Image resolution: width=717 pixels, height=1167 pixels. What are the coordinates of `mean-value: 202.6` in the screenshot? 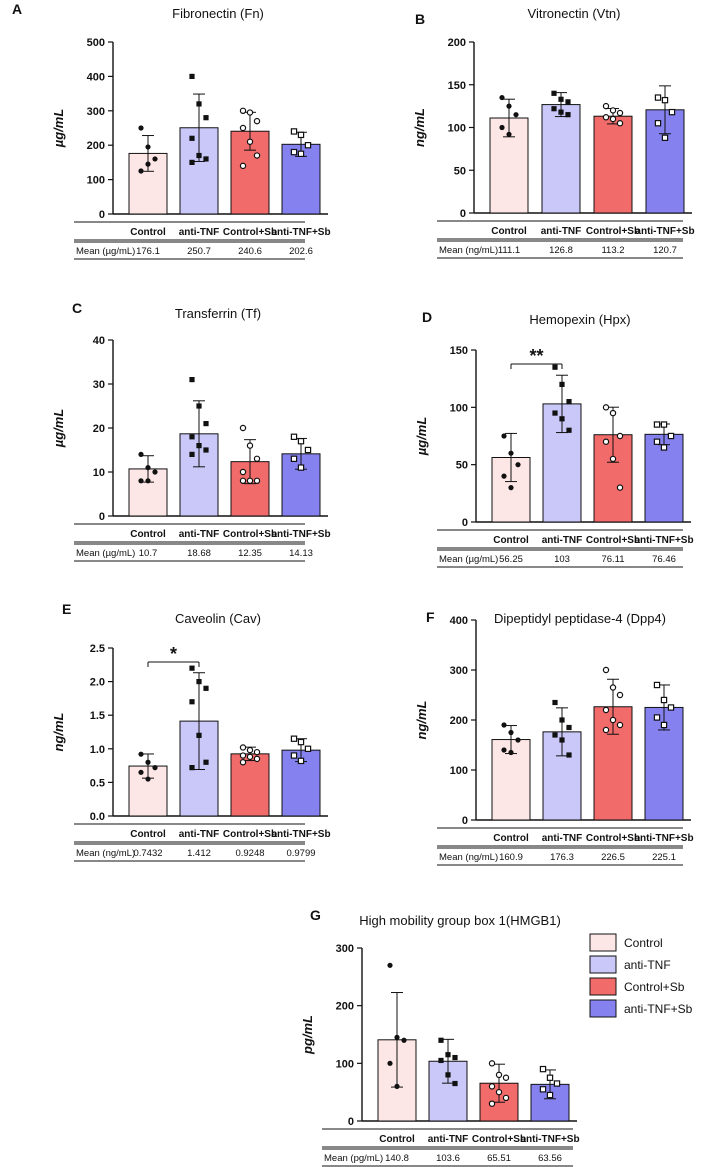 It's located at (301, 251).